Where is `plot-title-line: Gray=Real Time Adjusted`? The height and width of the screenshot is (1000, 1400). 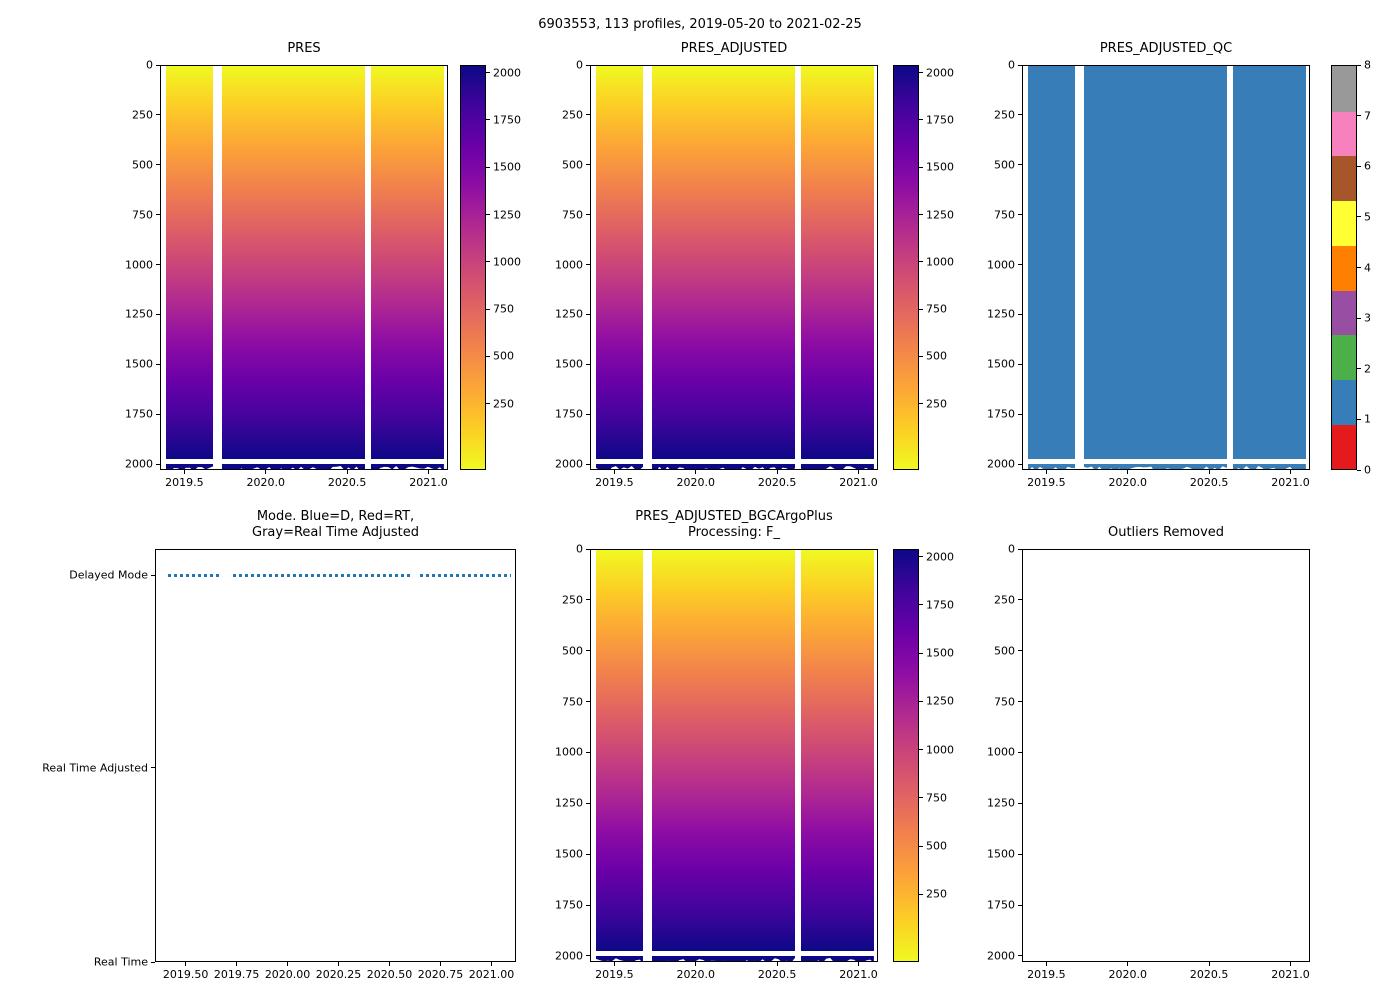 plot-title-line: Gray=Real Time Adjusted is located at coordinates (335, 532).